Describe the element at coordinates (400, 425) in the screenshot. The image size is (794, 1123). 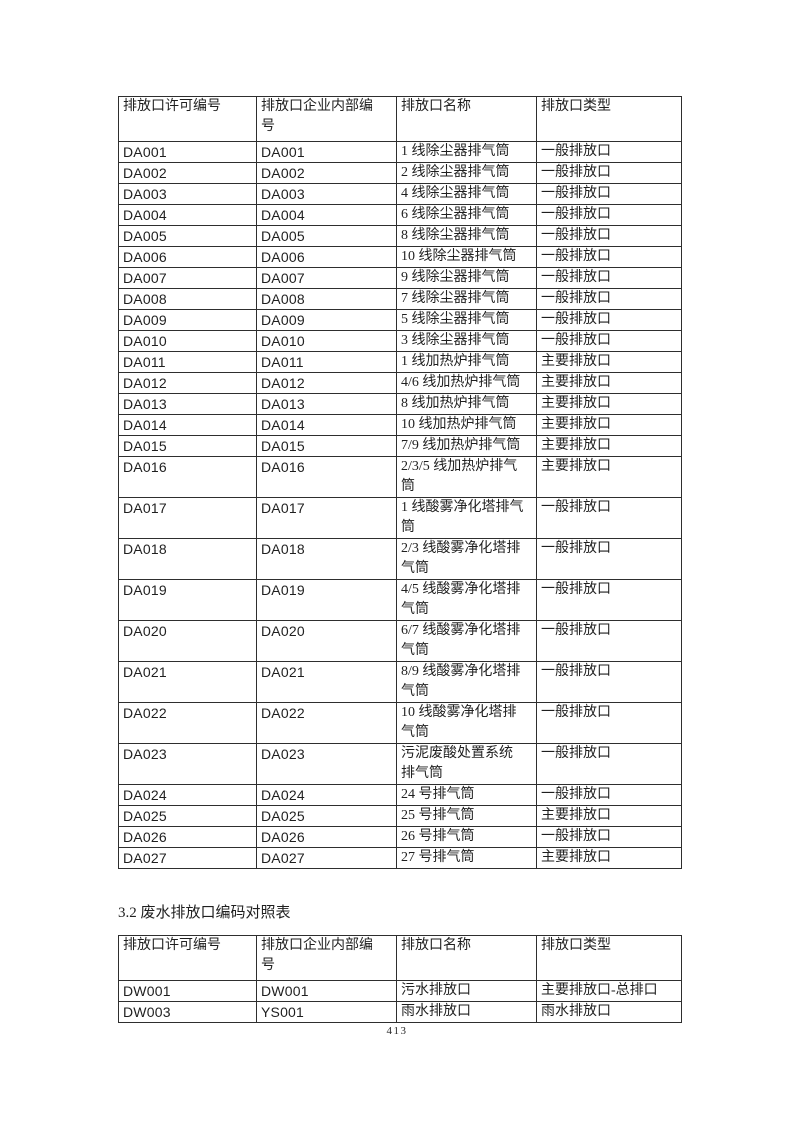
I see `table-row: DA014 DA014 10 线加热炉排气筒 主要排放口` at that location.